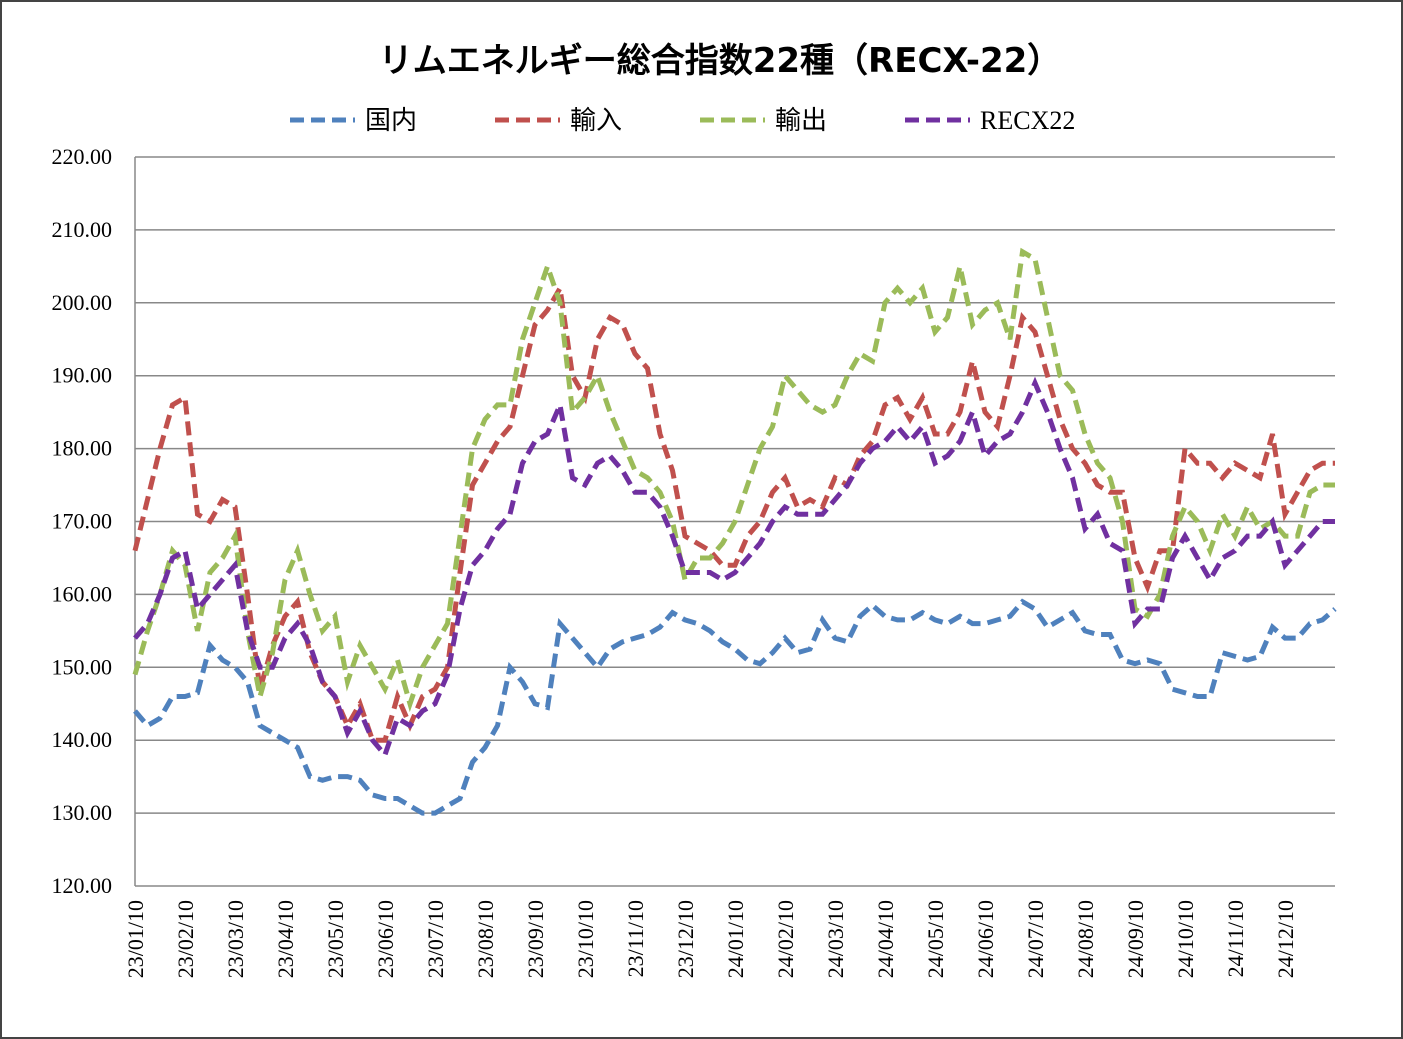 The image size is (1403, 1039). What do you see at coordinates (585, 939) in the screenshot?
I see `x-tick-label: 23/10/10` at bounding box center [585, 939].